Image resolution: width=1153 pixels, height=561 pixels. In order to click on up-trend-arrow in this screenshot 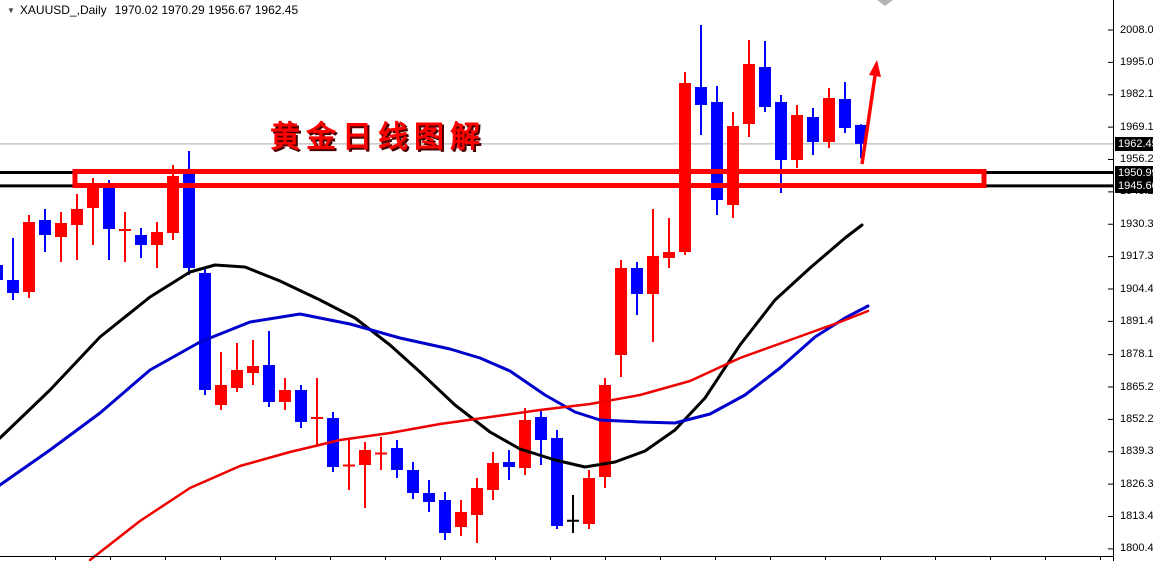, I will do `click(870, 112)`.